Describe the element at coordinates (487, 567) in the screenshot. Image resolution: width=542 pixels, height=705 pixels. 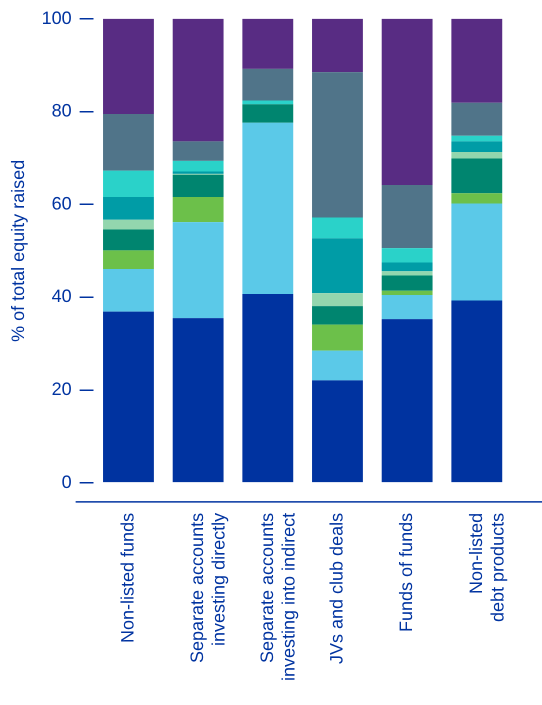
I see `x-tick-label: Non-listed debt products` at that location.